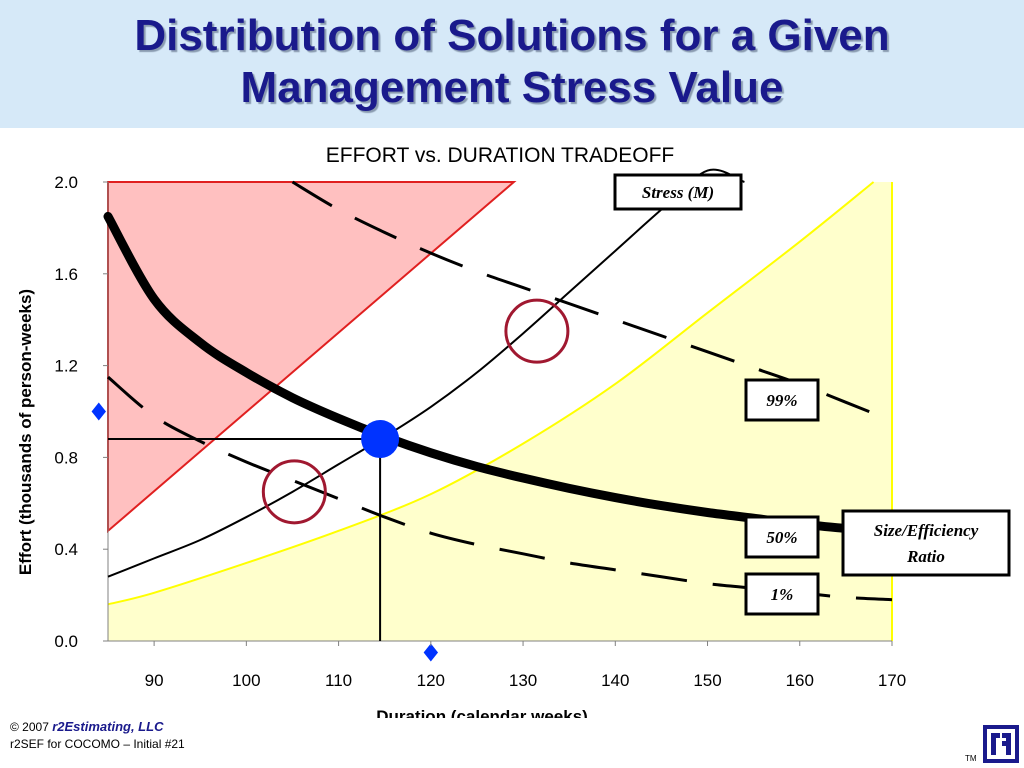 Image resolution: width=1024 pixels, height=768 pixels. Describe the element at coordinates (154, 680) in the screenshot. I see `x-tick-label-90: 90` at that location.